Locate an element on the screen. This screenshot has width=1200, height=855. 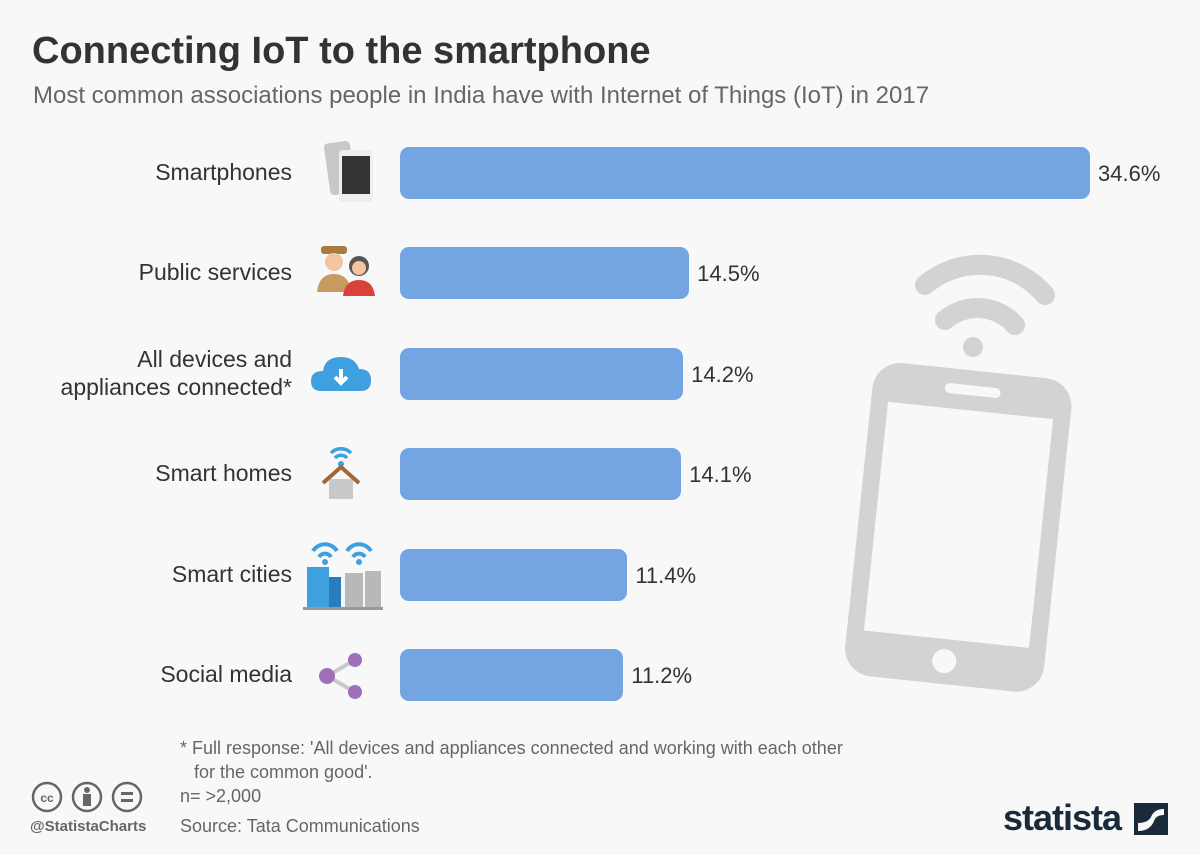
data-label: 34.6% is located at coordinates (1129, 173).